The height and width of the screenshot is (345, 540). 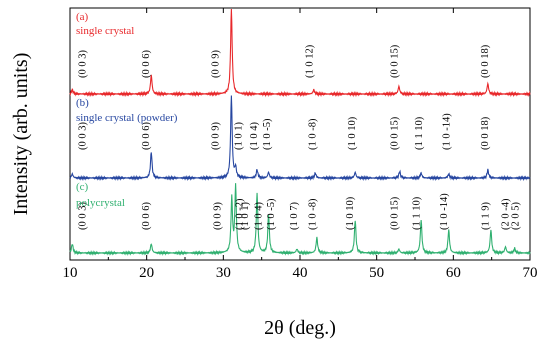 I want to click on peak-label-3-3: (0 0 9), so click(x=217, y=216).